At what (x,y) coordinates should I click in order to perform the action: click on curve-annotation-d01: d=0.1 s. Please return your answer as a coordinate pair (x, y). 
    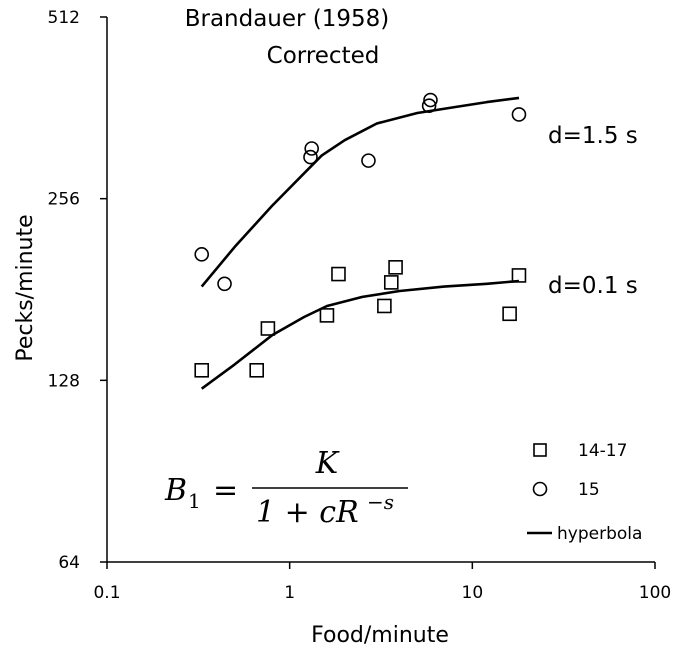
    Looking at the image, I should click on (593, 286).